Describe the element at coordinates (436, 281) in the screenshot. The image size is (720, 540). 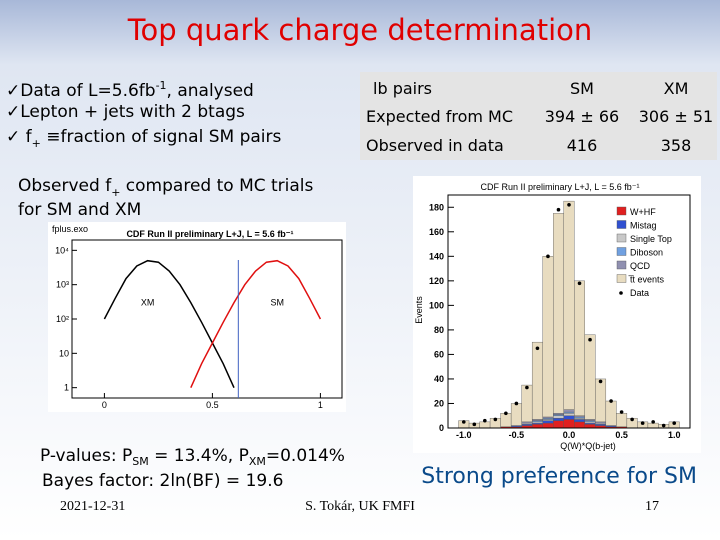
I see `y-tick-label: 120` at that location.